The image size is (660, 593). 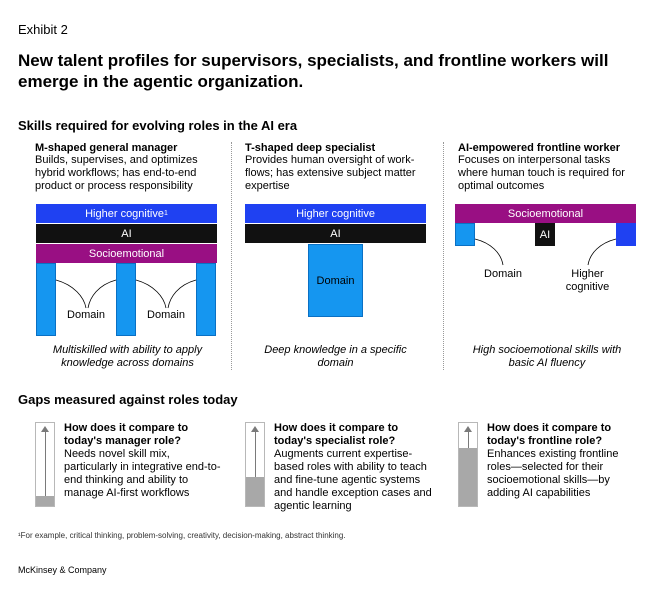 I want to click on ai-stub: AI, so click(x=545, y=234).